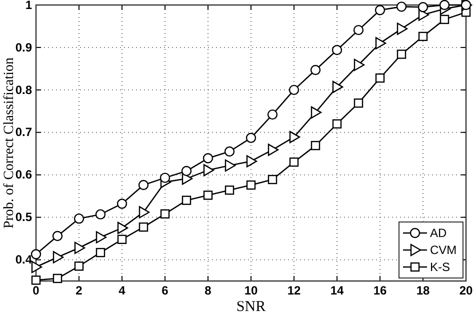 The image size is (474, 313). What do you see at coordinates (79, 291) in the screenshot?
I see `x-tick-label: 2` at bounding box center [79, 291].